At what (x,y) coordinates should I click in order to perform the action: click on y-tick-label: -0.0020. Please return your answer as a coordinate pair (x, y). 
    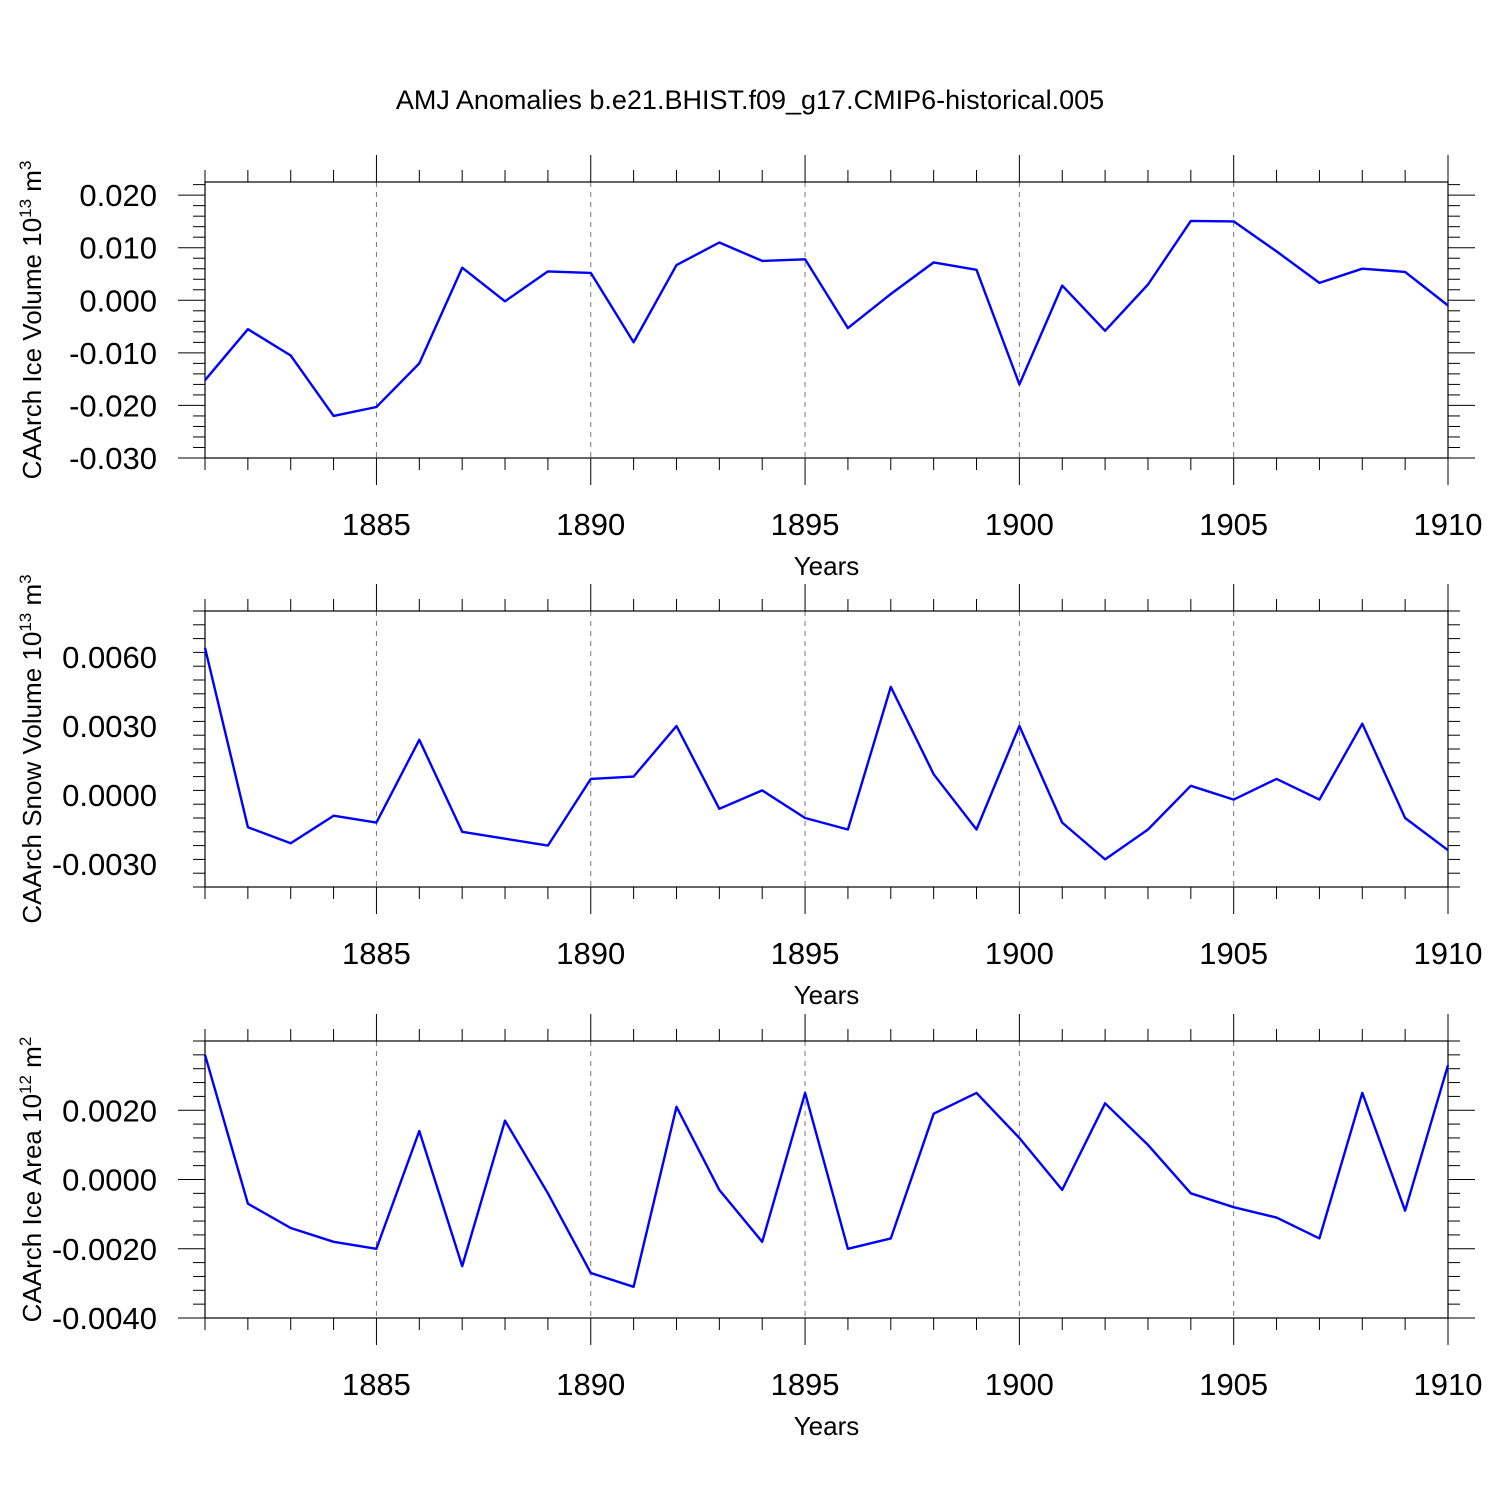
    Looking at the image, I should click on (104, 1249).